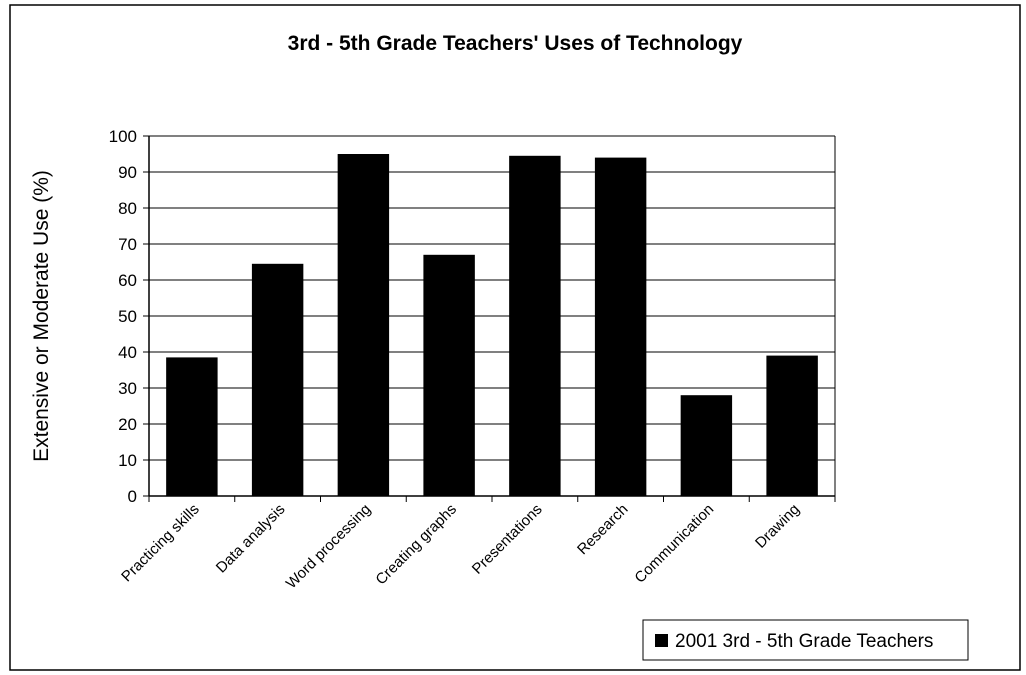 Image resolution: width=1026 pixels, height=675 pixels. Describe the element at coordinates (127, 460) in the screenshot. I see `y-tick-label: 10` at that location.